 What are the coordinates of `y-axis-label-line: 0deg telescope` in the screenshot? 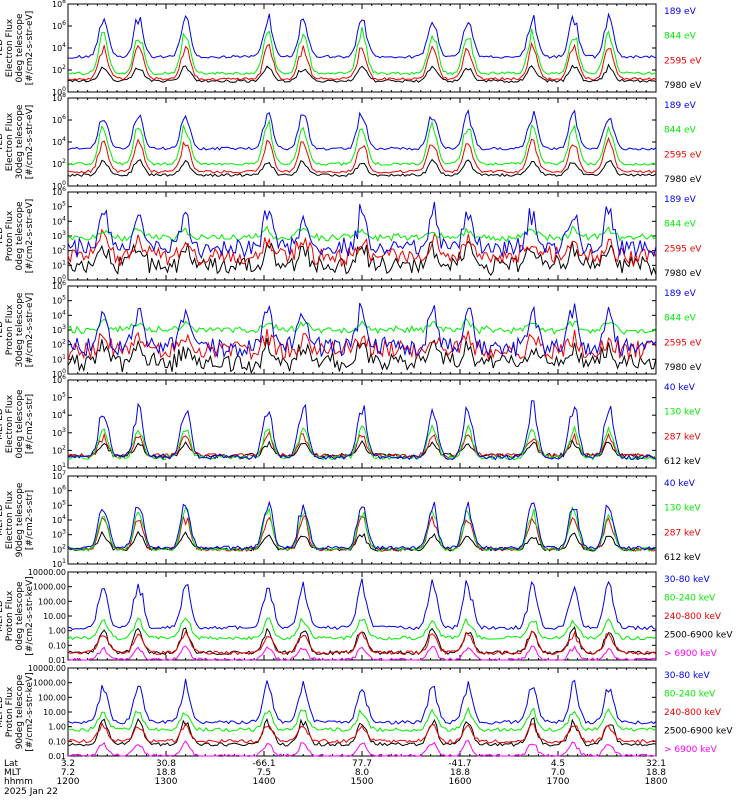 It's located at (20, 616).